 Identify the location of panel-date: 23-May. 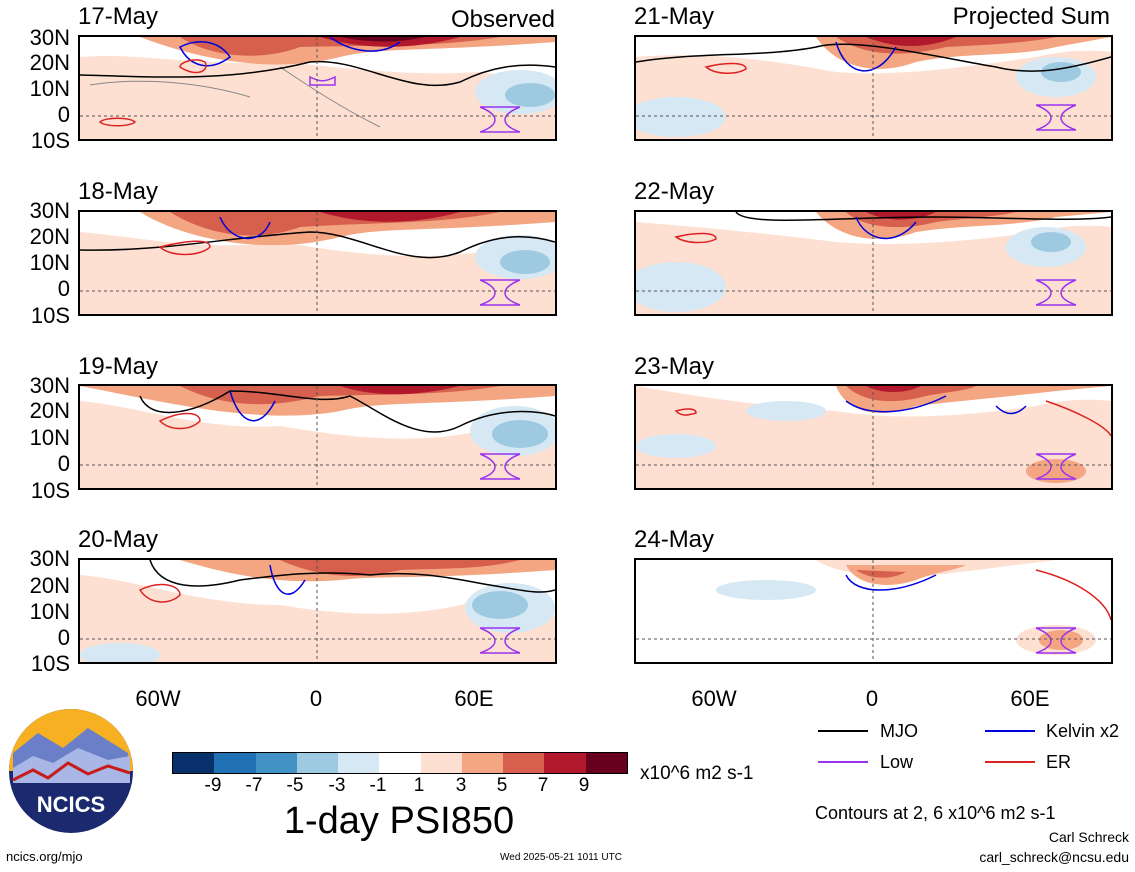
(674, 366).